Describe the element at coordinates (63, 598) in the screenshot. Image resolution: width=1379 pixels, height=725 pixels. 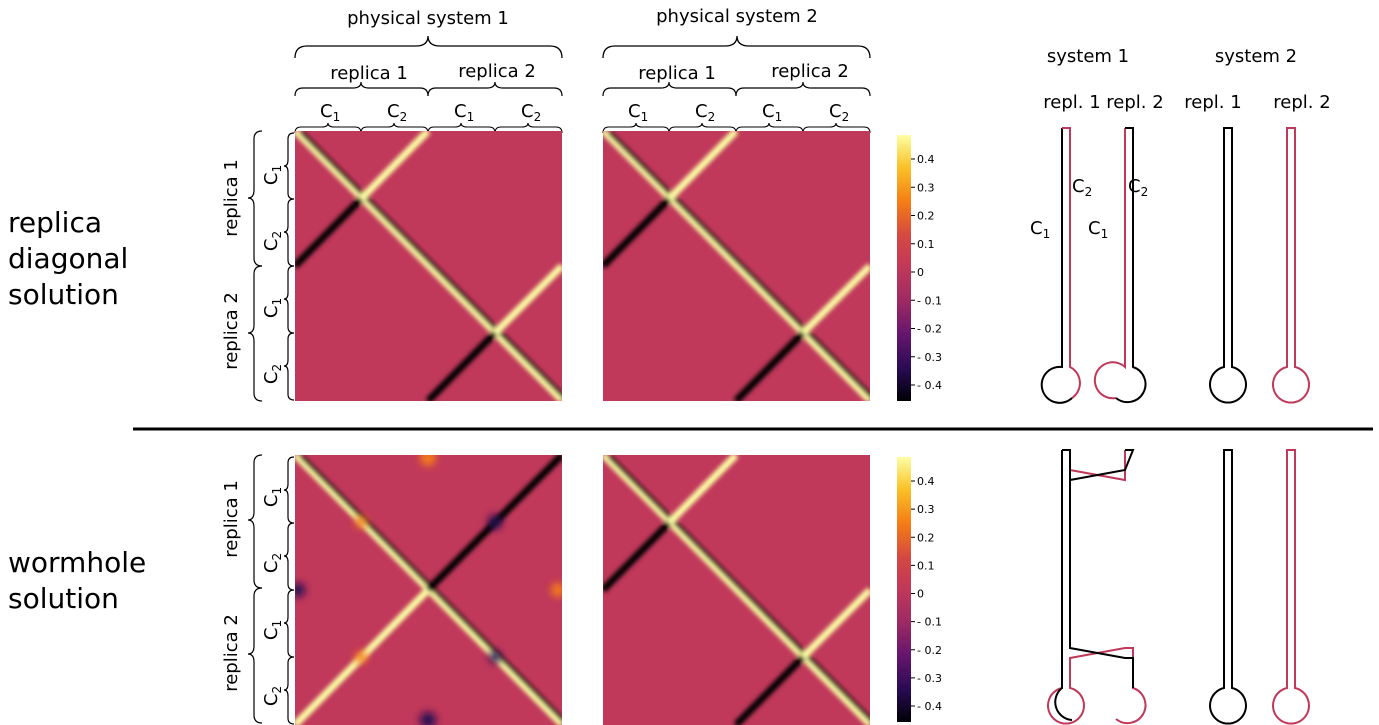
I see `row-label-wormhole-line-2: solution` at that location.